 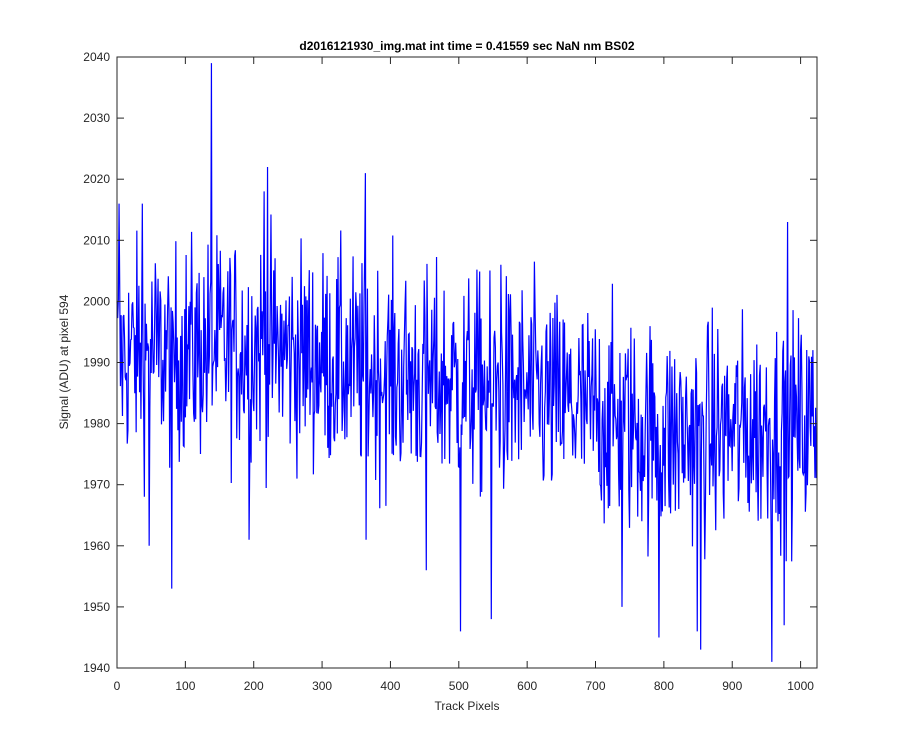 I want to click on y-tick-label: 2010, so click(x=96, y=240).